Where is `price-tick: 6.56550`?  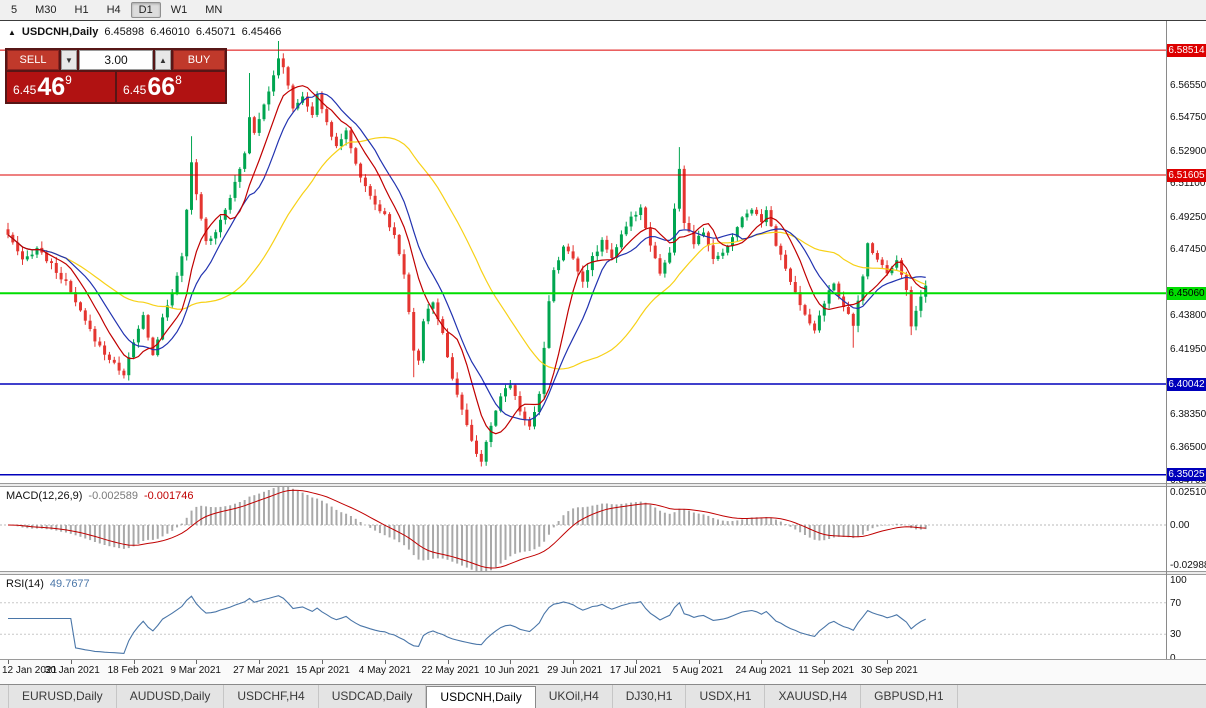 price-tick: 6.56550 is located at coordinates (1188, 85).